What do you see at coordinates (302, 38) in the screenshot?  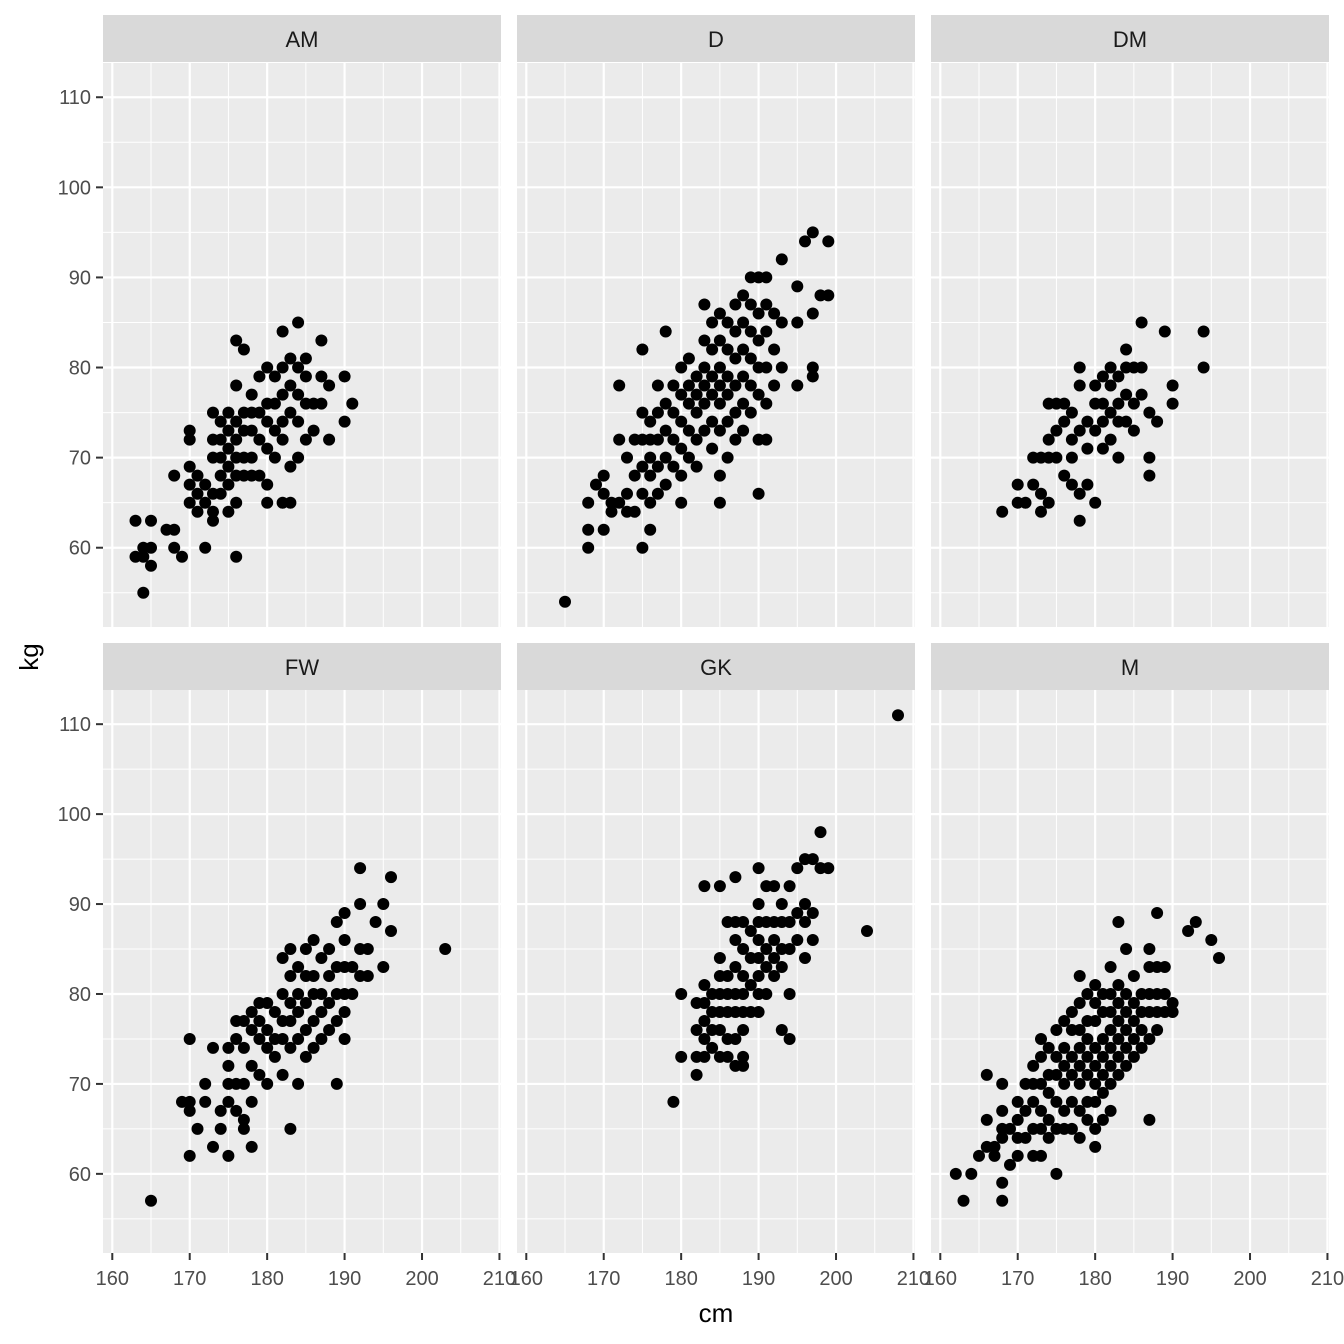 I see `facet-strip` at bounding box center [302, 38].